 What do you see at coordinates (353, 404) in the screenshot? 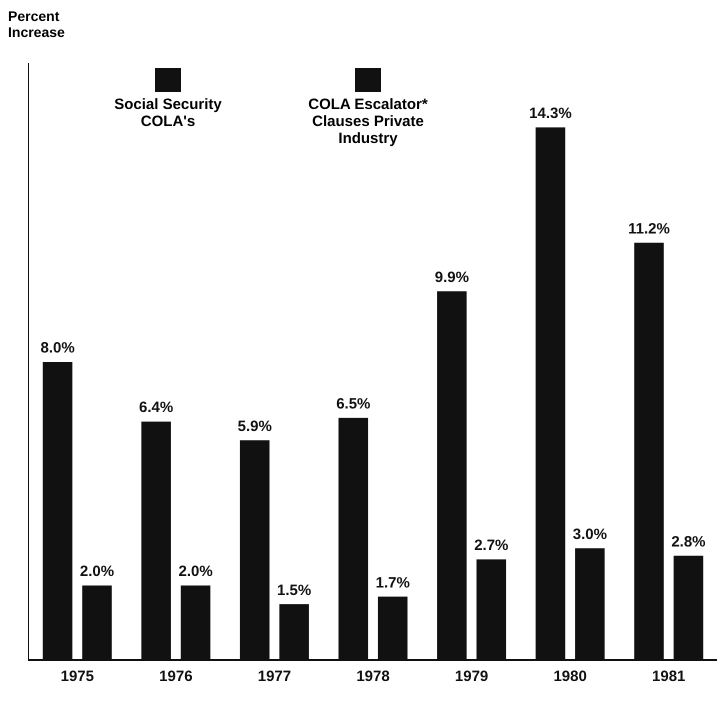
I see `data-label: 6.5%` at bounding box center [353, 404].